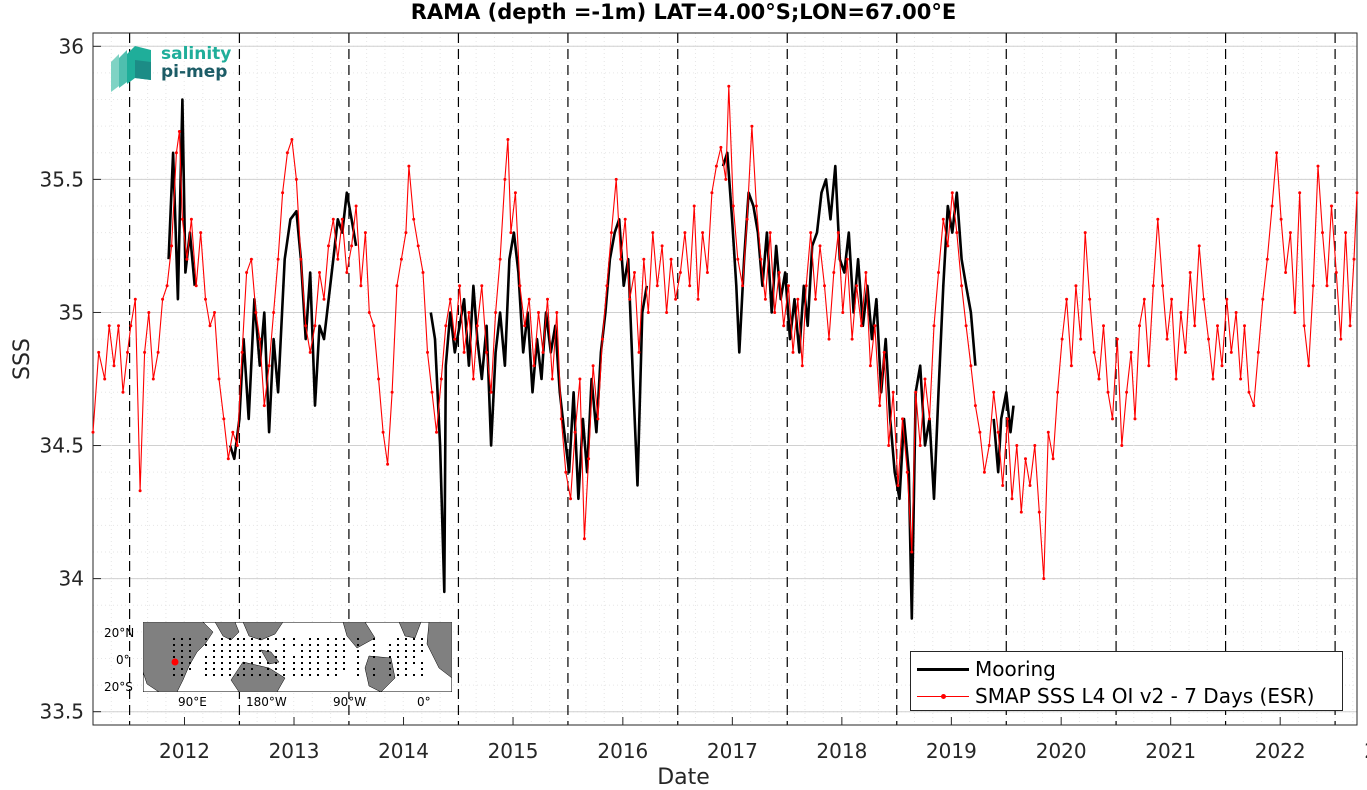  I want to click on inset-lon-90e: 90°E, so click(192, 702).